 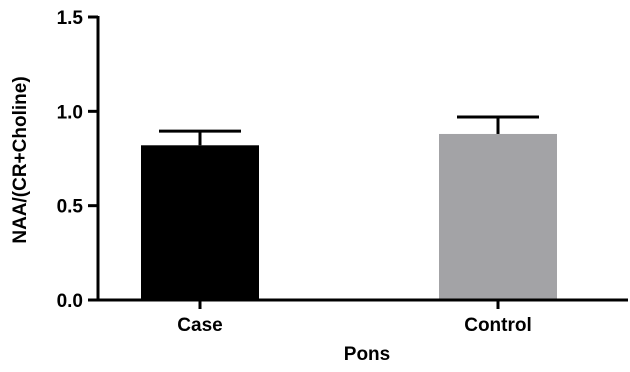 I want to click on bar-control, so click(x=498, y=216).